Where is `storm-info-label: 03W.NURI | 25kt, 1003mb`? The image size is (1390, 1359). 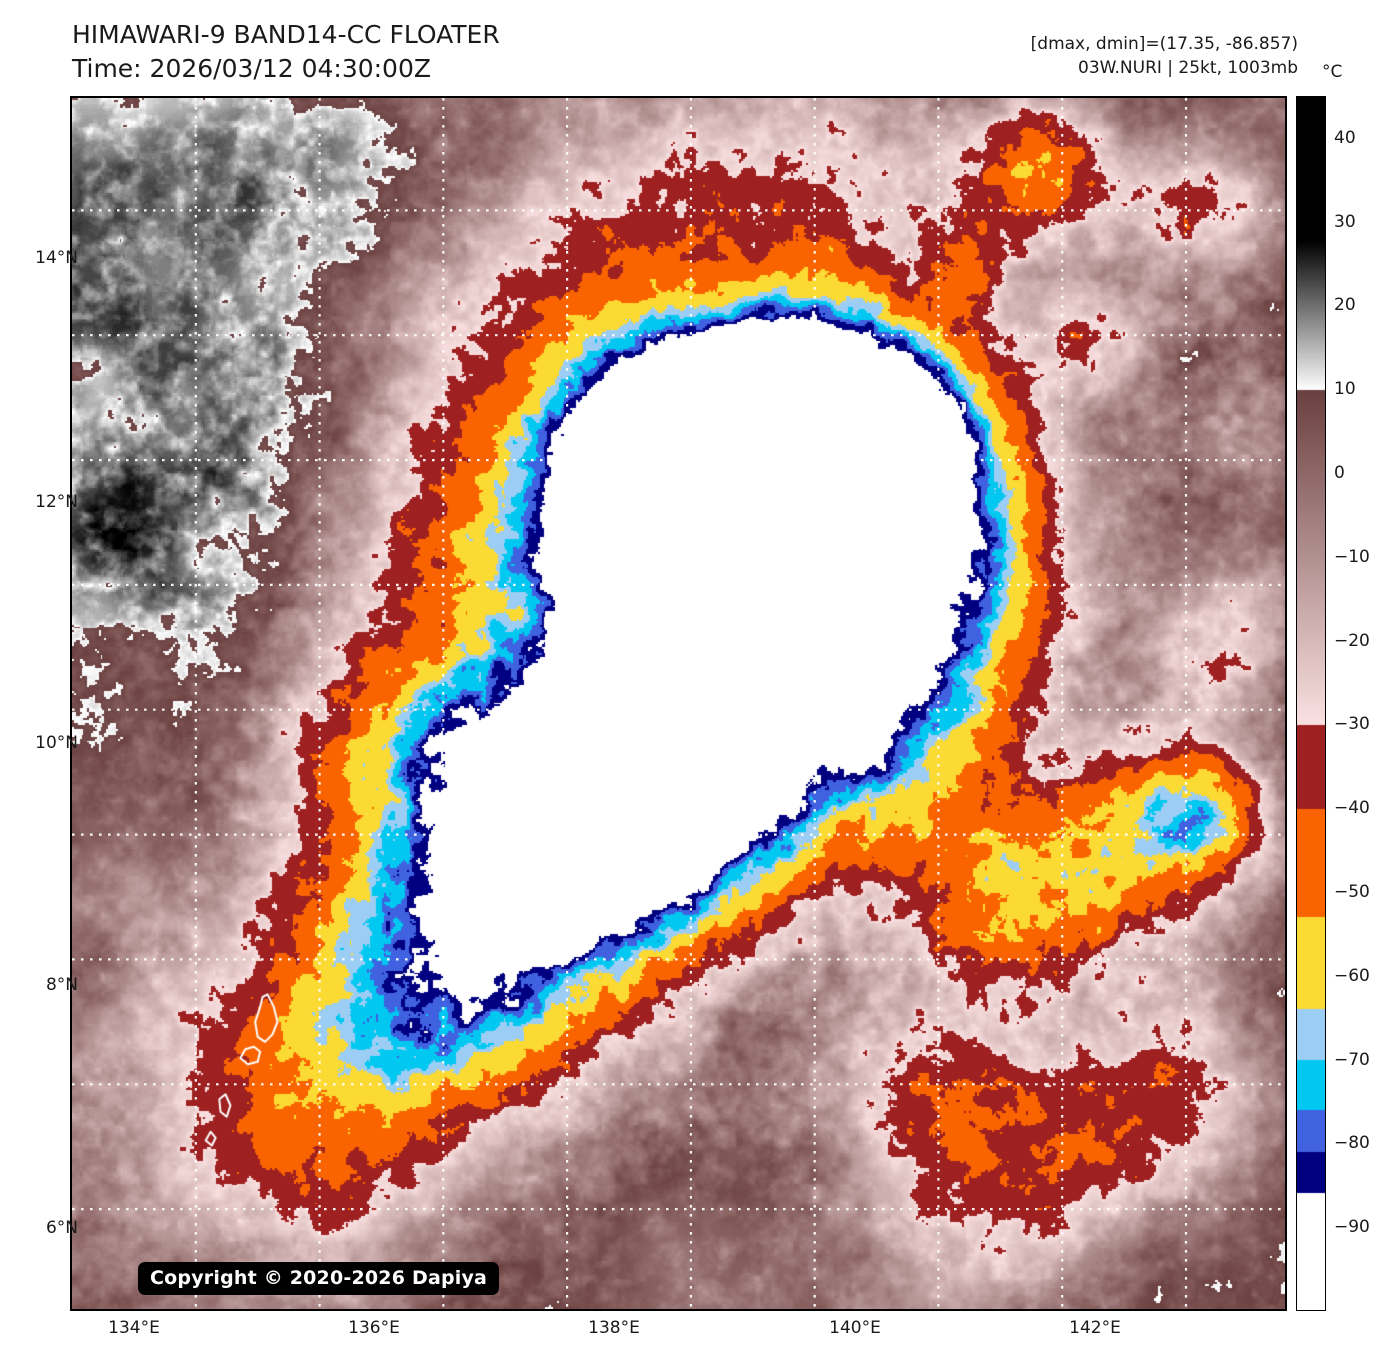 storm-info-label: 03W.NURI | 25kt, 1003mb is located at coordinates (1188, 68).